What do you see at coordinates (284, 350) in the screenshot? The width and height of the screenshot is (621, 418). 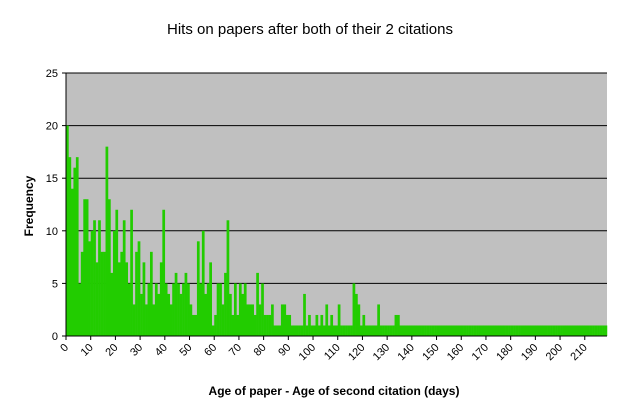 I see `x-tick-label: 90` at bounding box center [284, 350].